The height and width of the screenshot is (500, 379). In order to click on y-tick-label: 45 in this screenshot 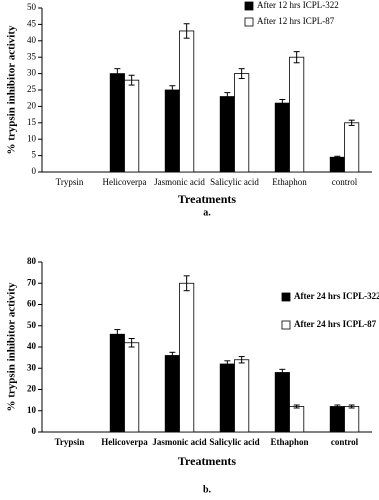, I will do `click(32, 23)`.